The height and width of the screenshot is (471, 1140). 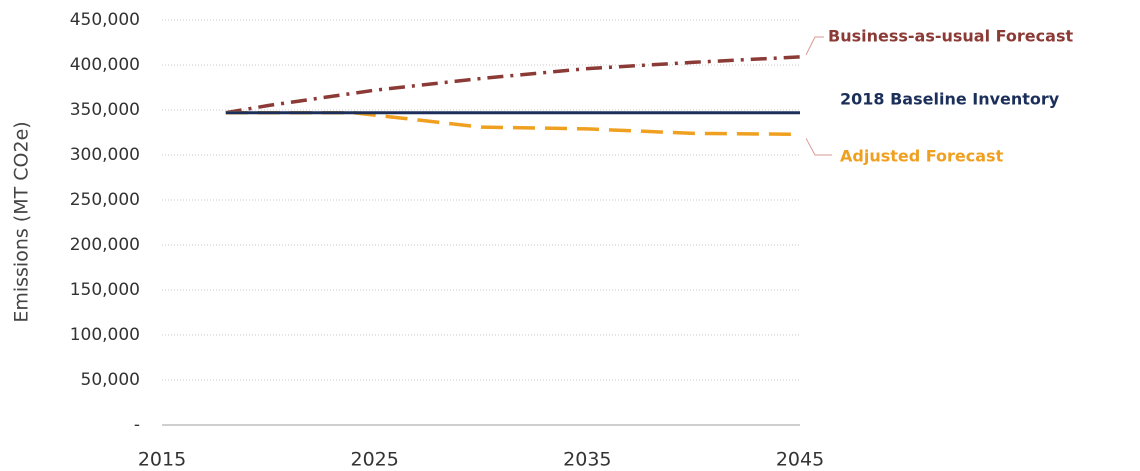 I want to click on y-tick-label: 200,000, so click(x=105, y=245).